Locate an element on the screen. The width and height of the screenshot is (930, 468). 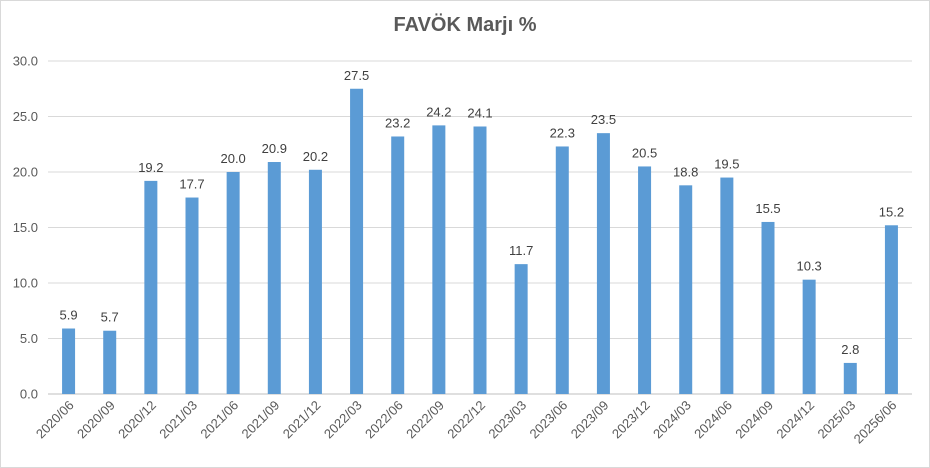
x-tick-label: 2020/12 is located at coordinates (137, 420).